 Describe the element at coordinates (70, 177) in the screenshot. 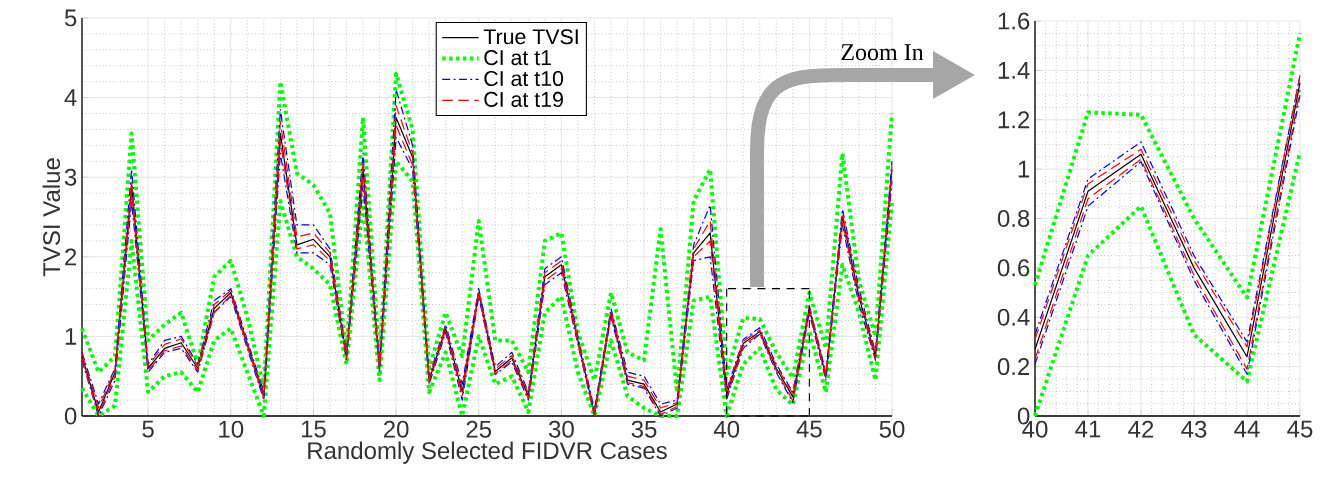

I see `y-tick-label: 3` at that location.